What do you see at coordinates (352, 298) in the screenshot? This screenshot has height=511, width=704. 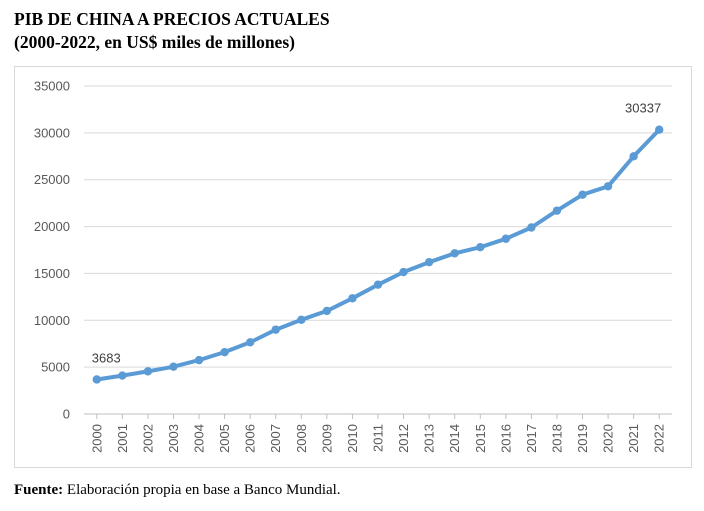 I see `data-point-2010` at bounding box center [352, 298].